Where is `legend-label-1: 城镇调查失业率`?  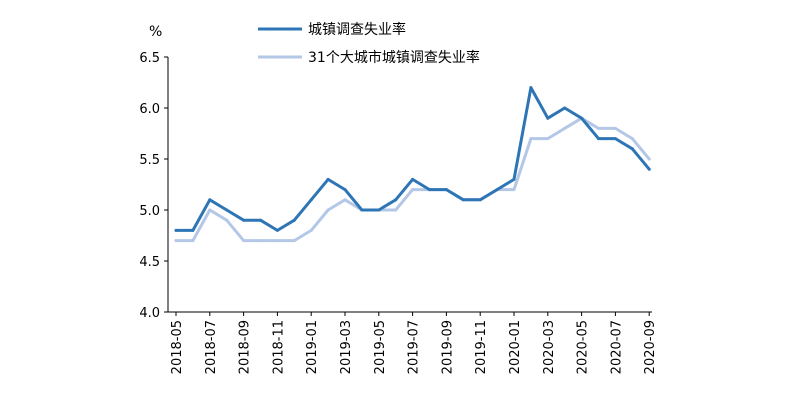
legend-label-1: 城镇调查失业率 is located at coordinates (357, 29).